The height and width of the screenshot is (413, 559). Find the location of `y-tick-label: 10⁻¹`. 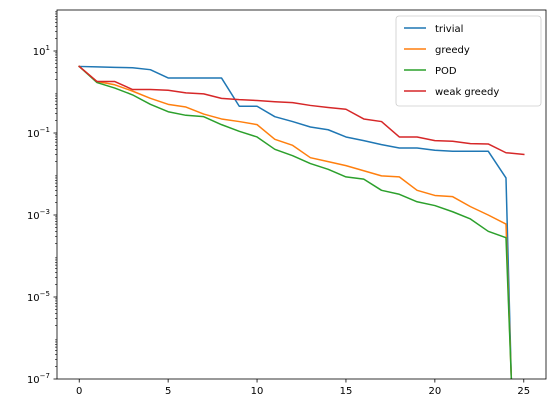

y-tick-label: 10⁻¹ is located at coordinates (38, 133).